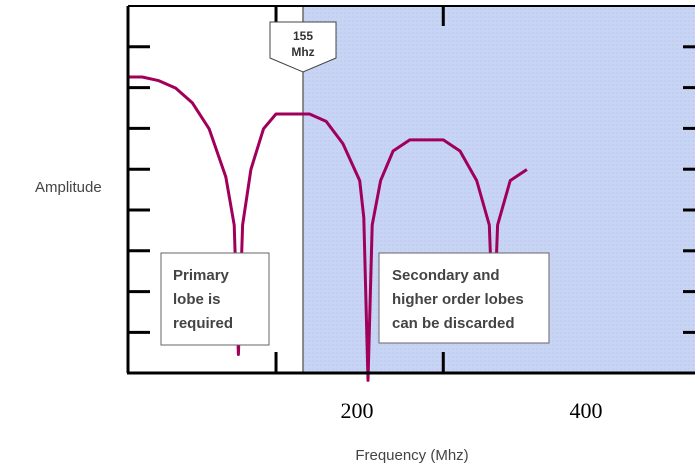 Image resolution: width=695 pixels, height=465 pixels. What do you see at coordinates (201, 275) in the screenshot?
I see `primary-note-line-1: Primary` at bounding box center [201, 275].